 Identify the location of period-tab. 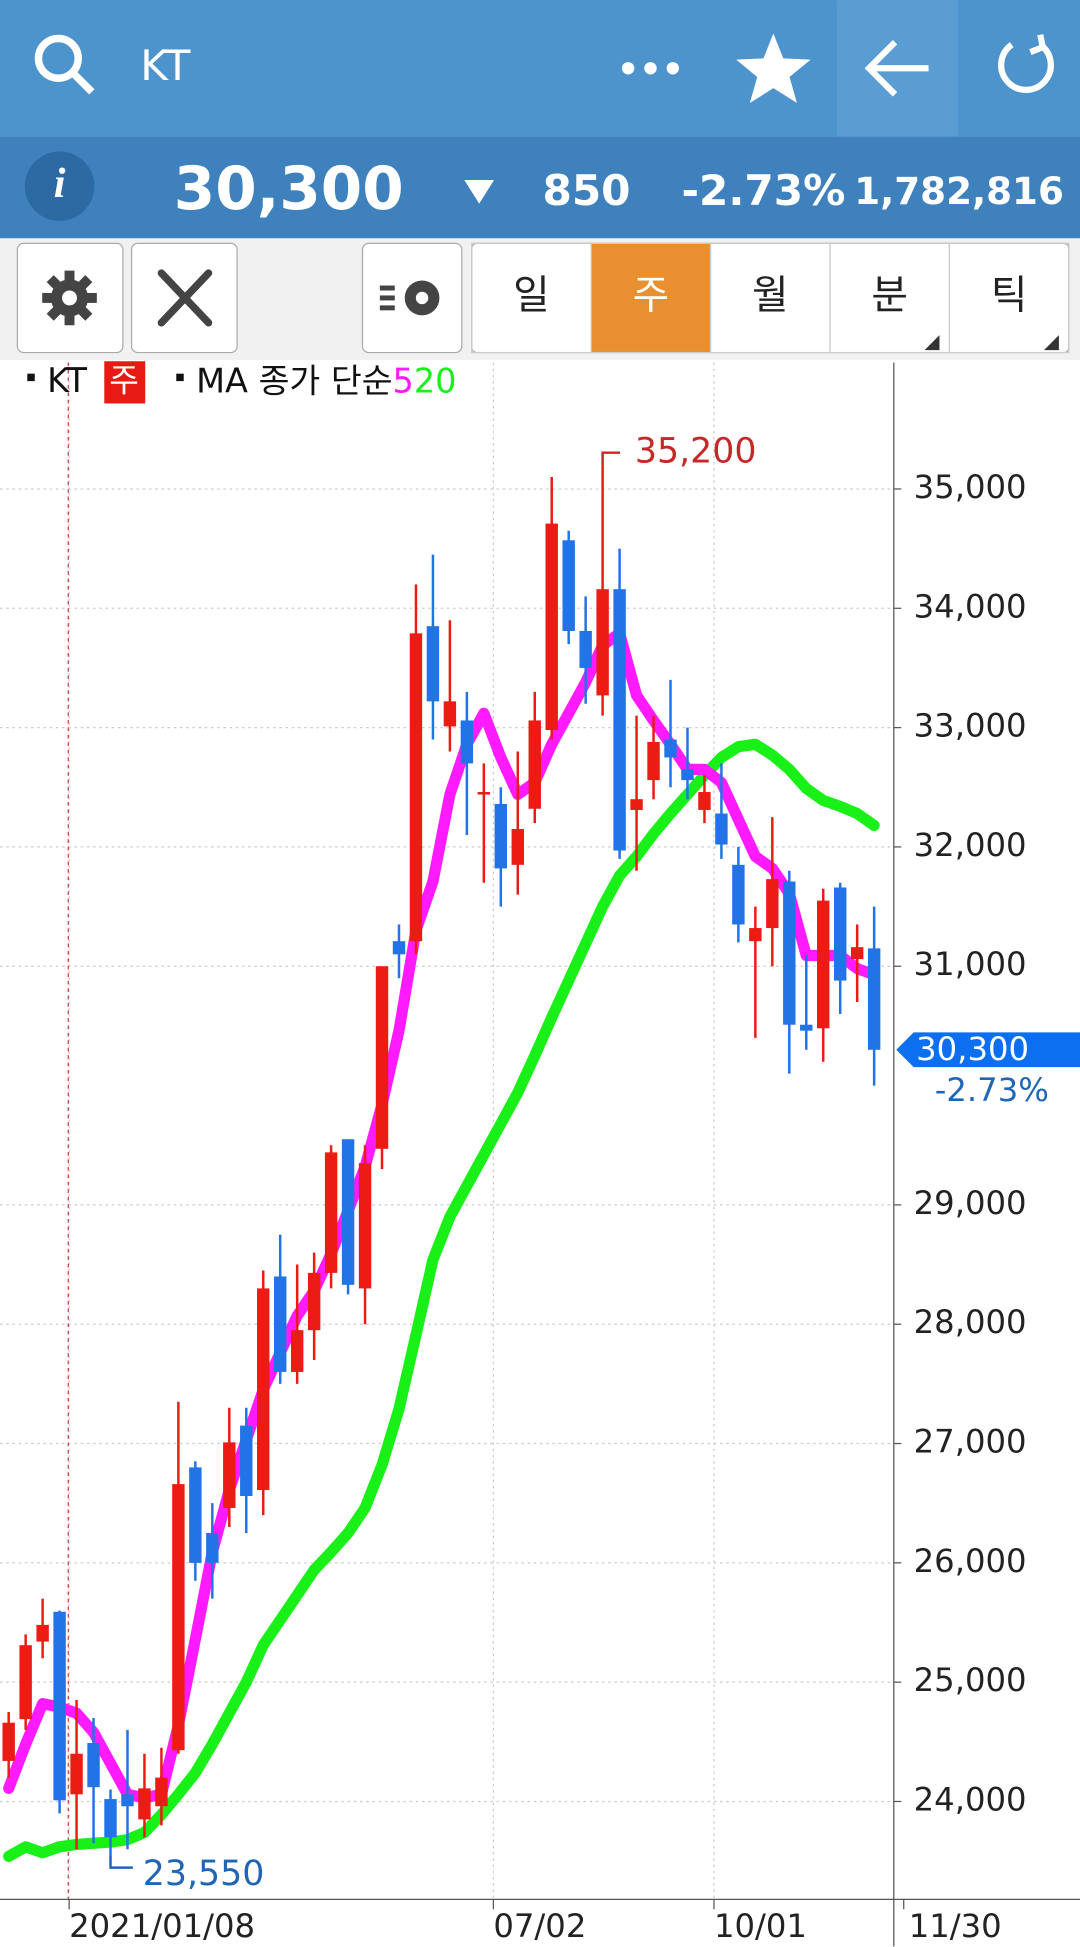
(1009, 298).